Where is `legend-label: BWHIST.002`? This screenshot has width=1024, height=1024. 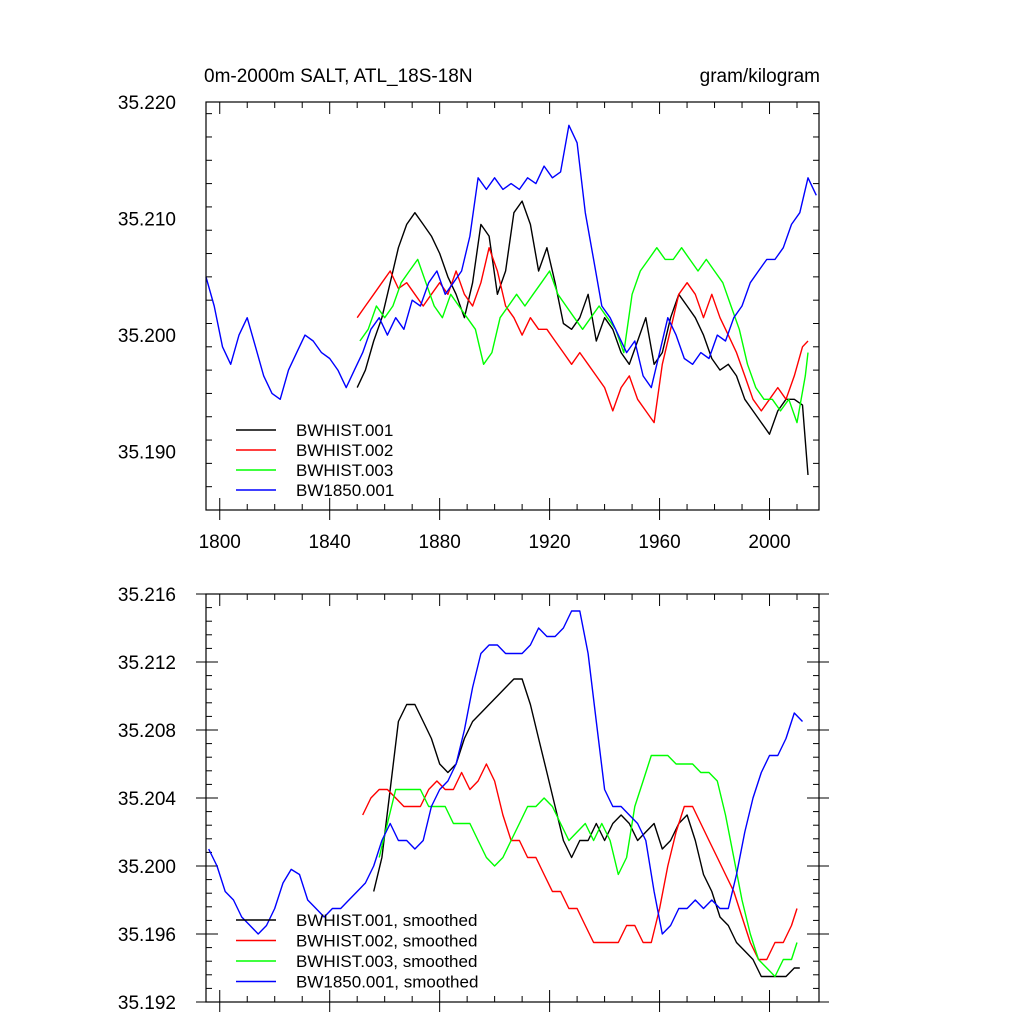 legend-label: BWHIST.002 is located at coordinates (344, 450).